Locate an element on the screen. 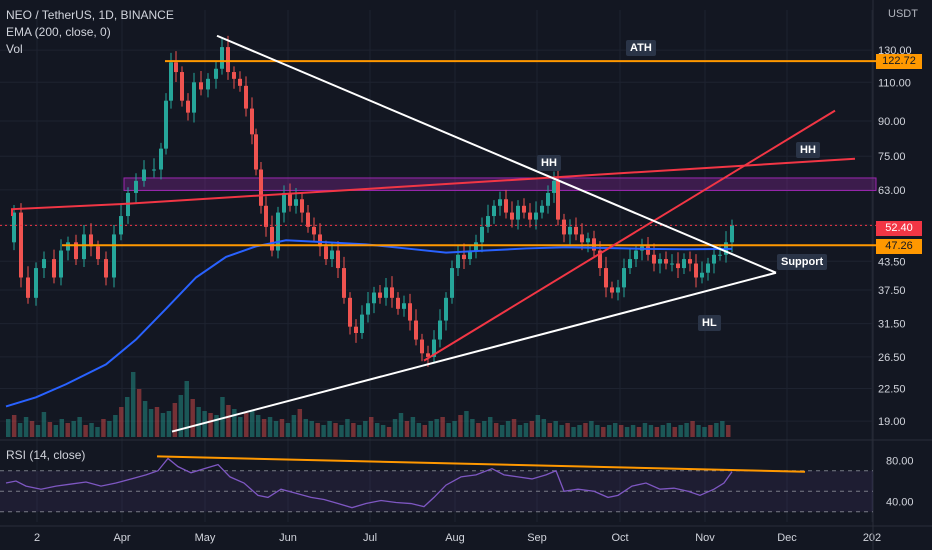 This screenshot has width=932, height=550. ath-price-tag: 122.72 is located at coordinates (899, 61).